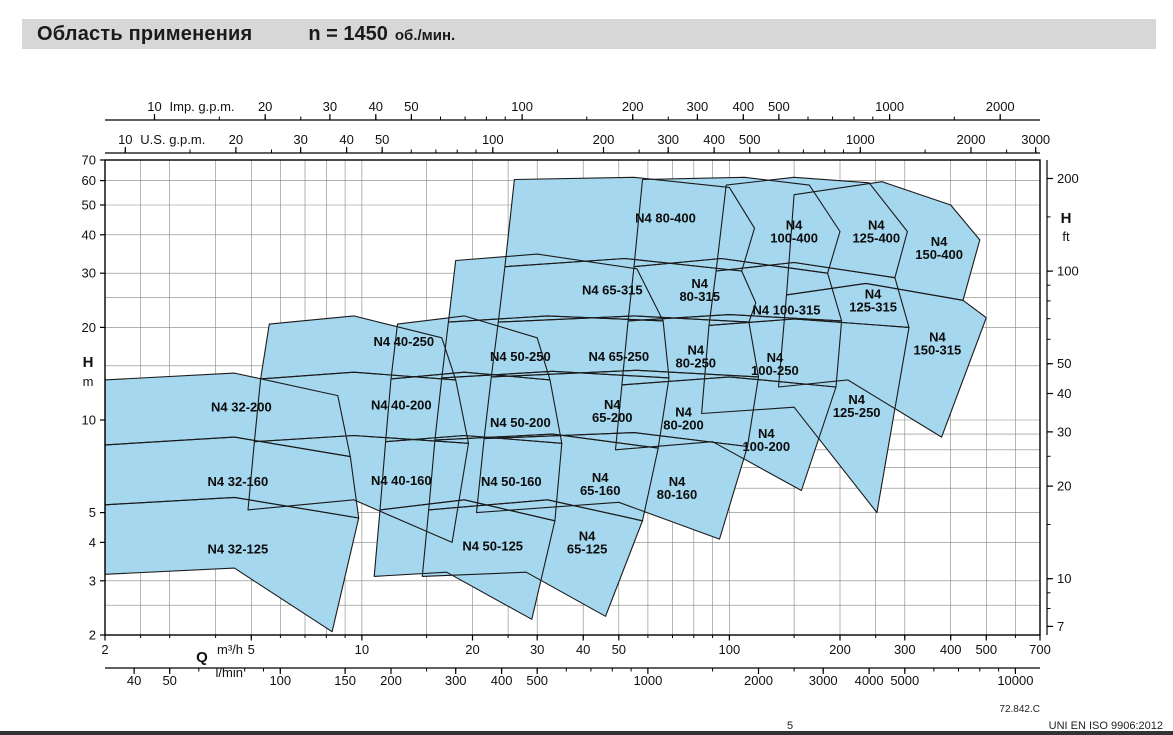 The image size is (1173, 735). What do you see at coordinates (92, 635) in the screenshot?
I see `svg-text: 2` at bounding box center [92, 635].